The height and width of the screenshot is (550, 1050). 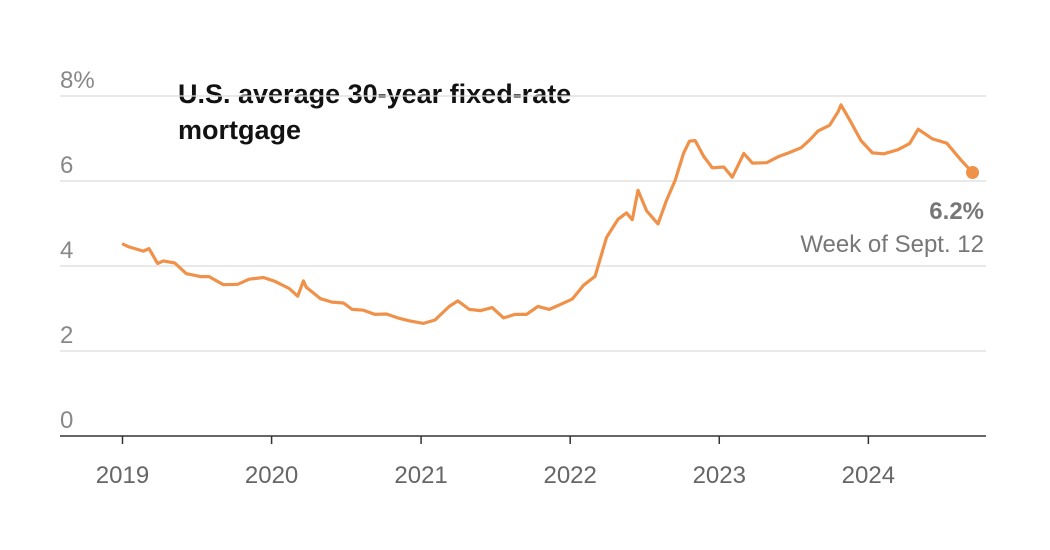 I want to click on x-tick-label: 2024, so click(x=868, y=475).